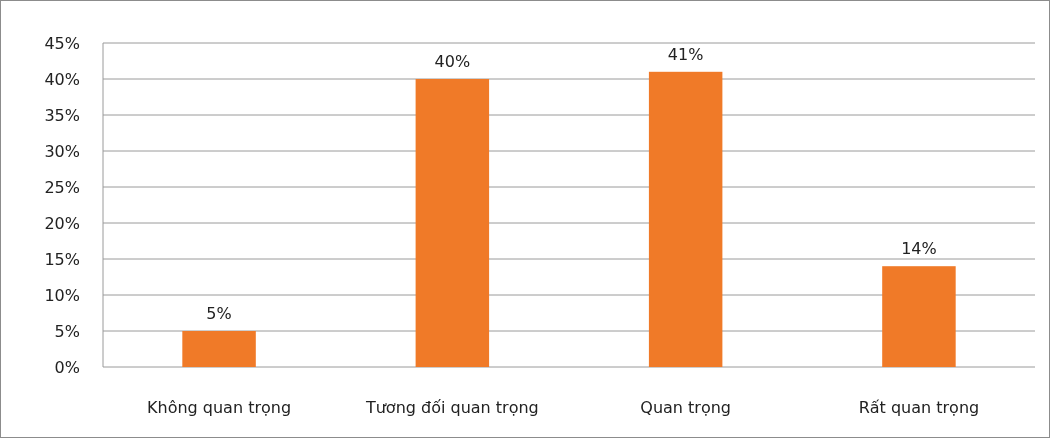  I want to click on x-tick-label: Không quan trọng, so click(219, 407).